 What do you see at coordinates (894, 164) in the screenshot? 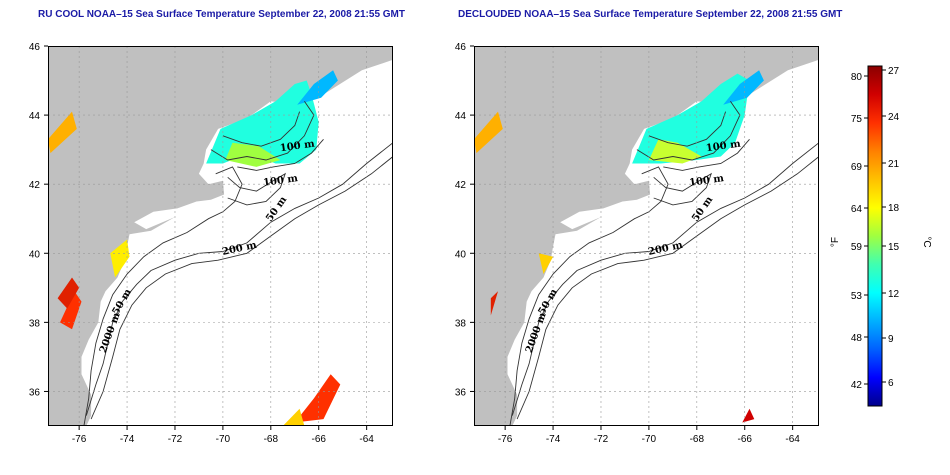
I see `celsius-tick-label: 21` at bounding box center [894, 164].